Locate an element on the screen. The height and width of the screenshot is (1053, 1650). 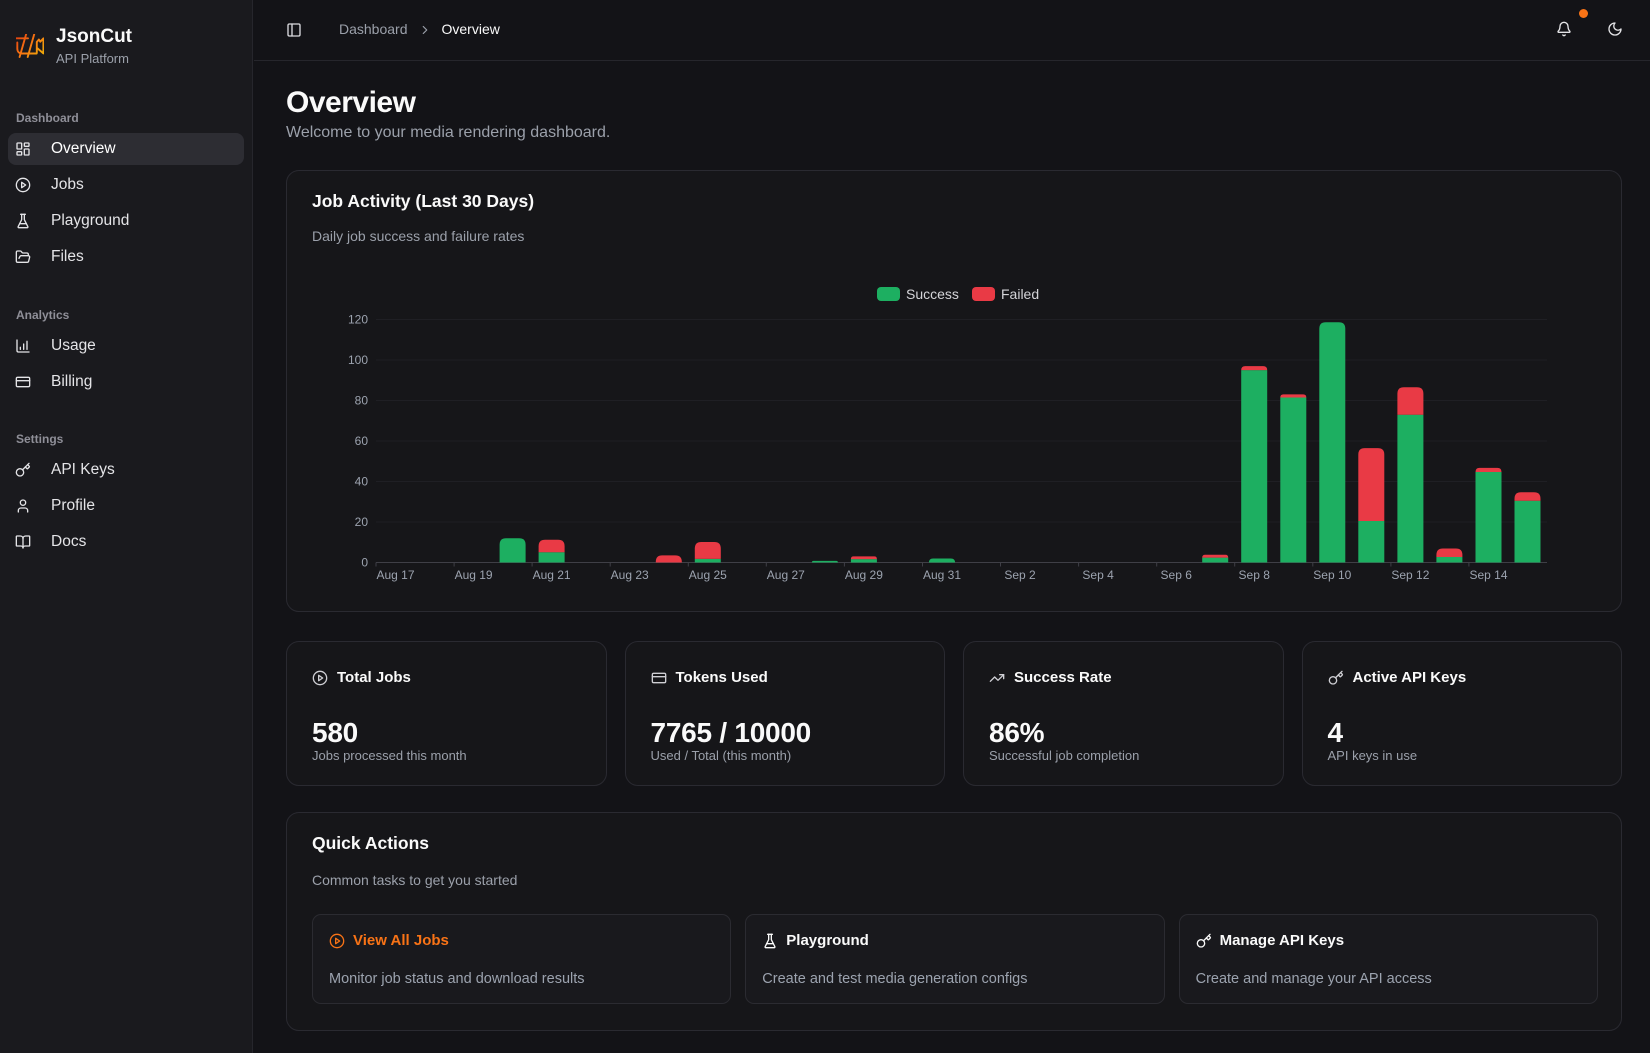
svg-text: 80 is located at coordinates (362, 401).